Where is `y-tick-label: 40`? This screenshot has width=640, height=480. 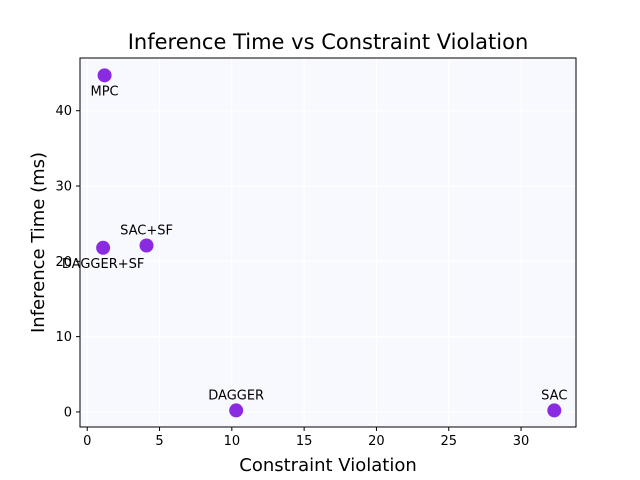 y-tick-label: 40 is located at coordinates (63, 111).